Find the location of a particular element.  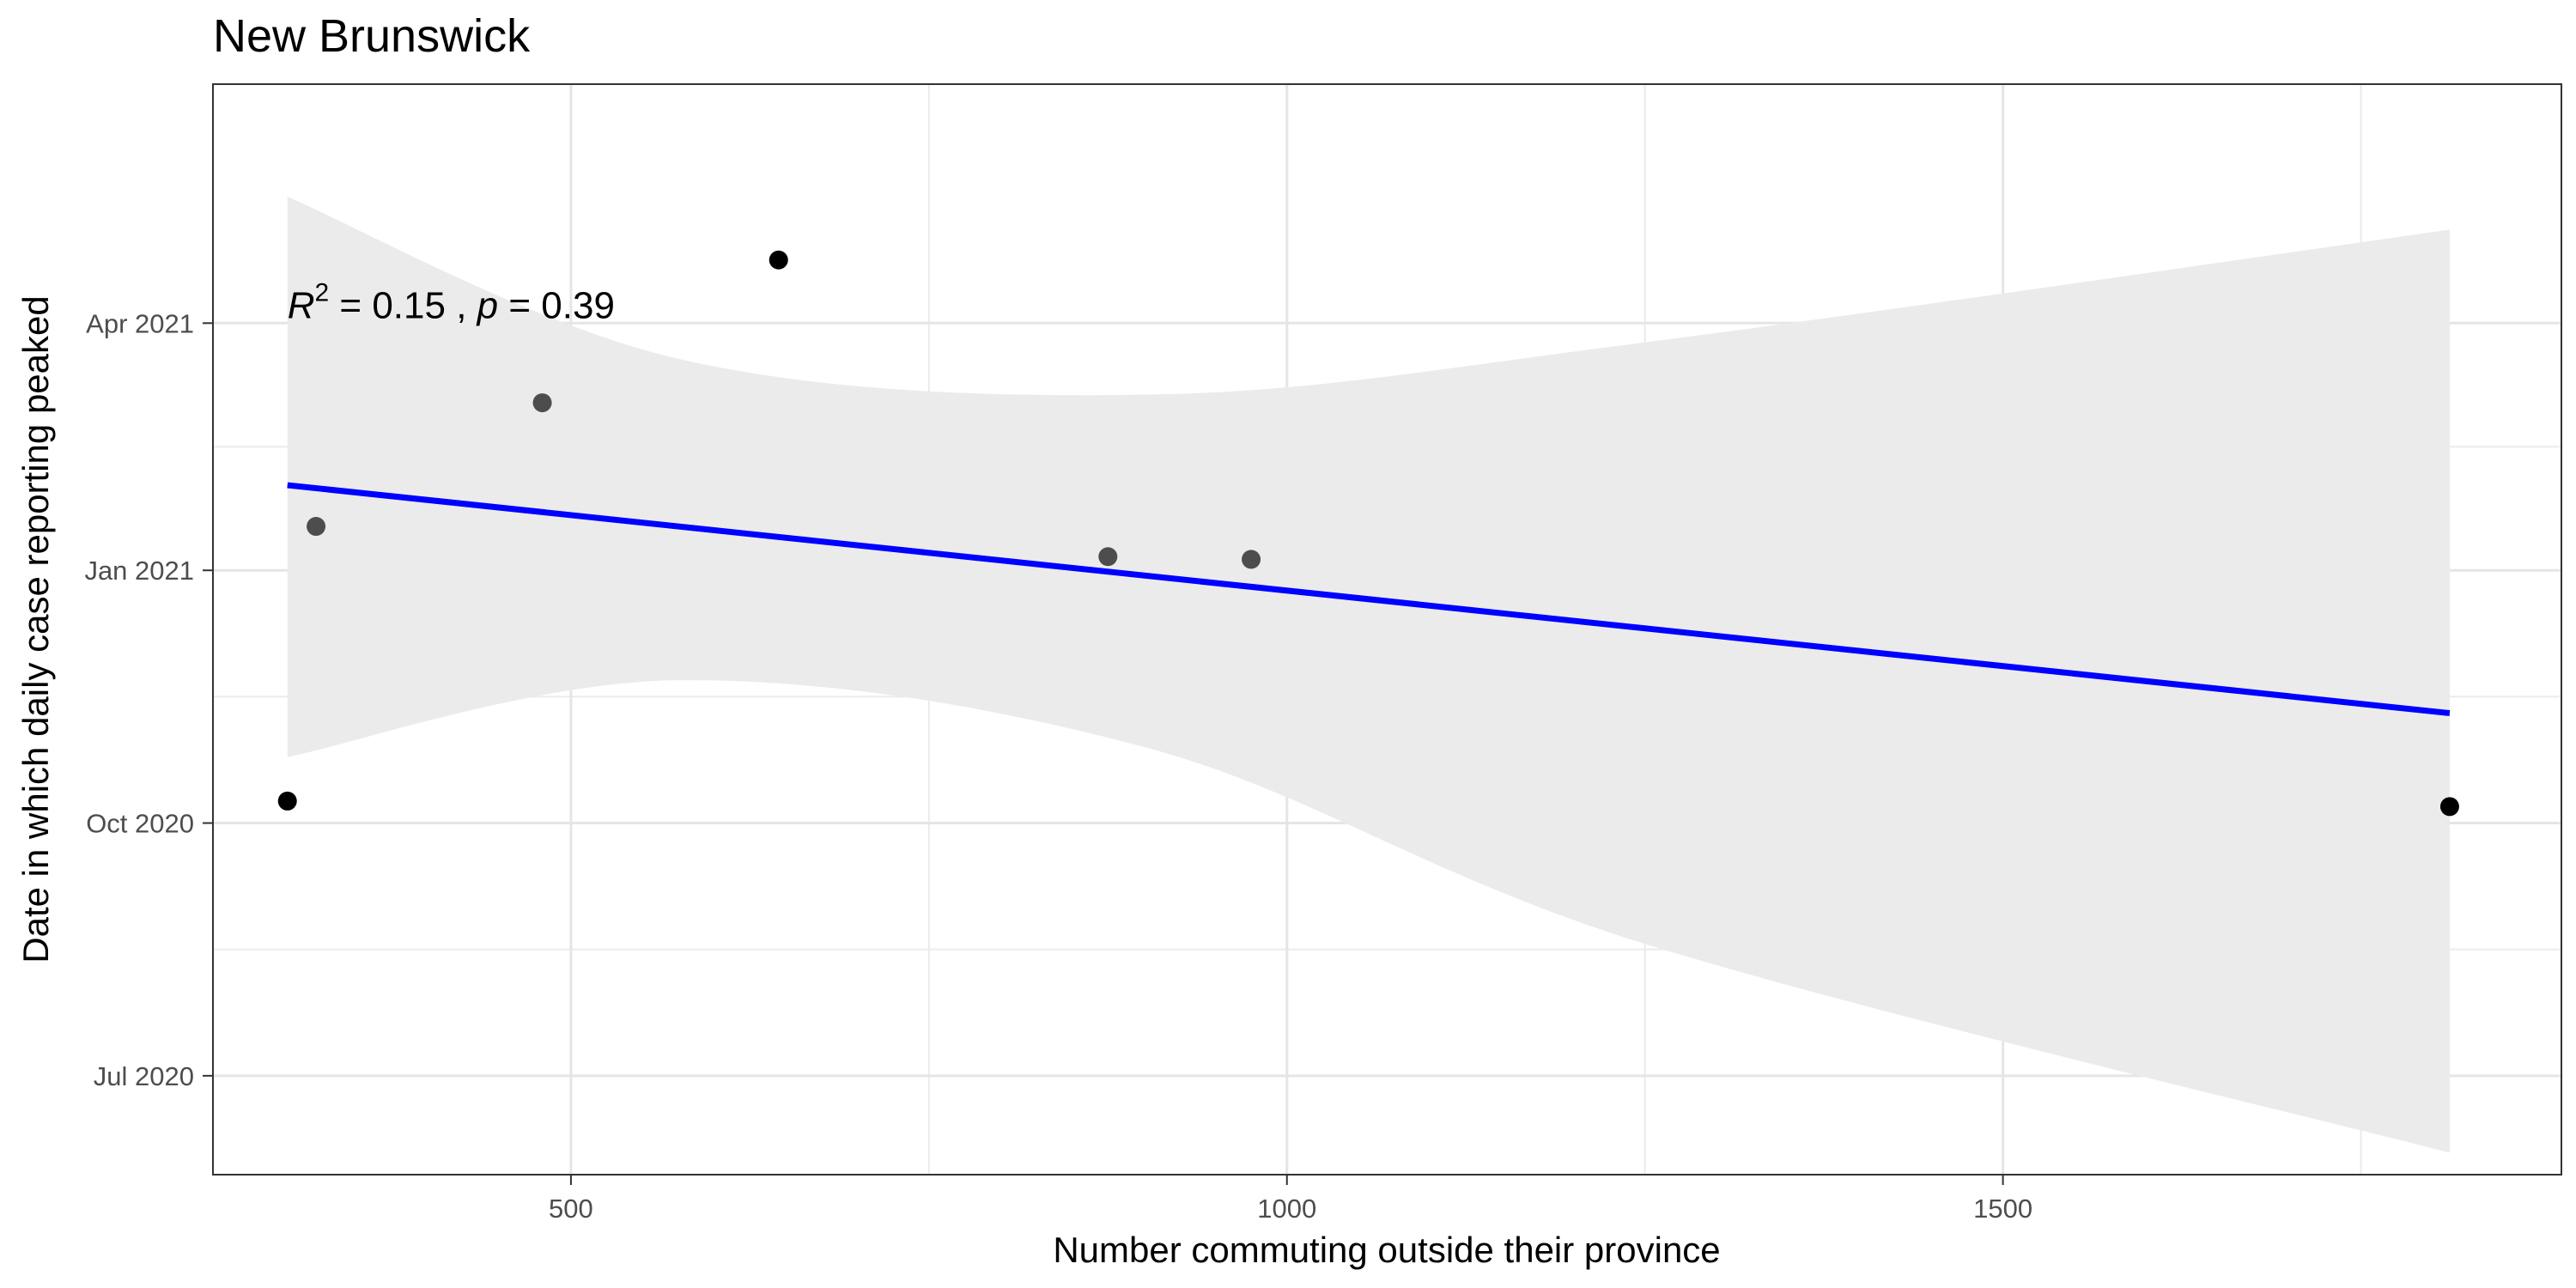

r2-value: = 0.15 , is located at coordinates (403, 305).